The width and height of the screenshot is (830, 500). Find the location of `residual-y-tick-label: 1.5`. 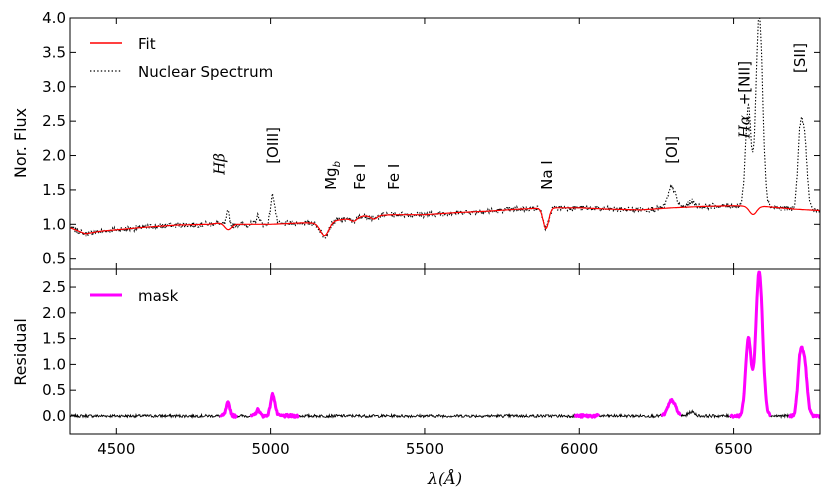

residual-y-tick-label: 1.5 is located at coordinates (54, 339).